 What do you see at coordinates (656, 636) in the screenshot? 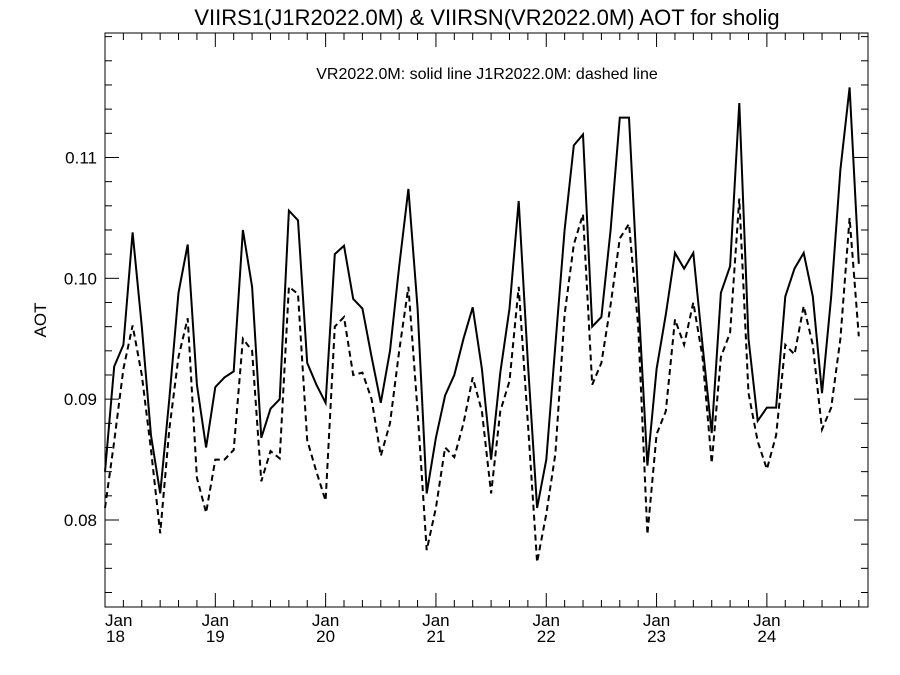
I see `x-tick-label-year: 23` at bounding box center [656, 636].